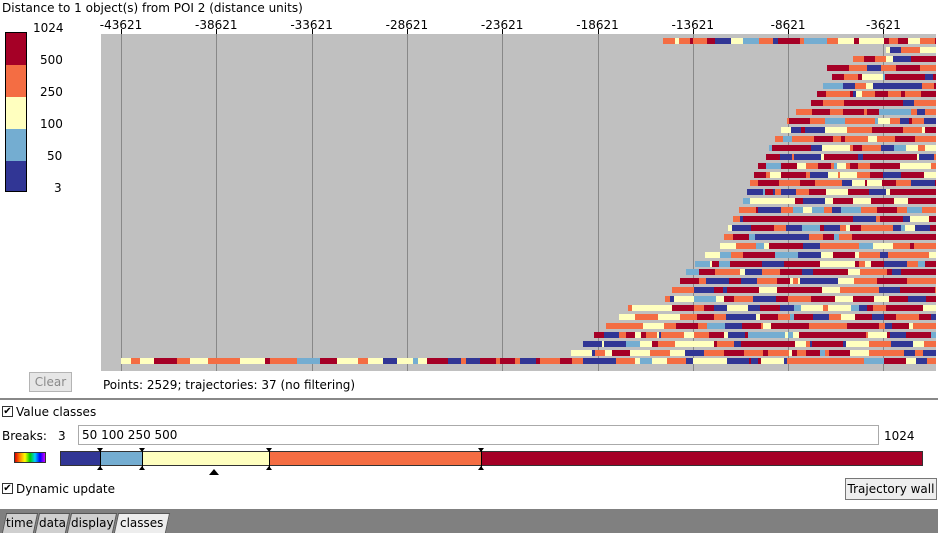  I want to click on tab-display: display, so click(92, 523).